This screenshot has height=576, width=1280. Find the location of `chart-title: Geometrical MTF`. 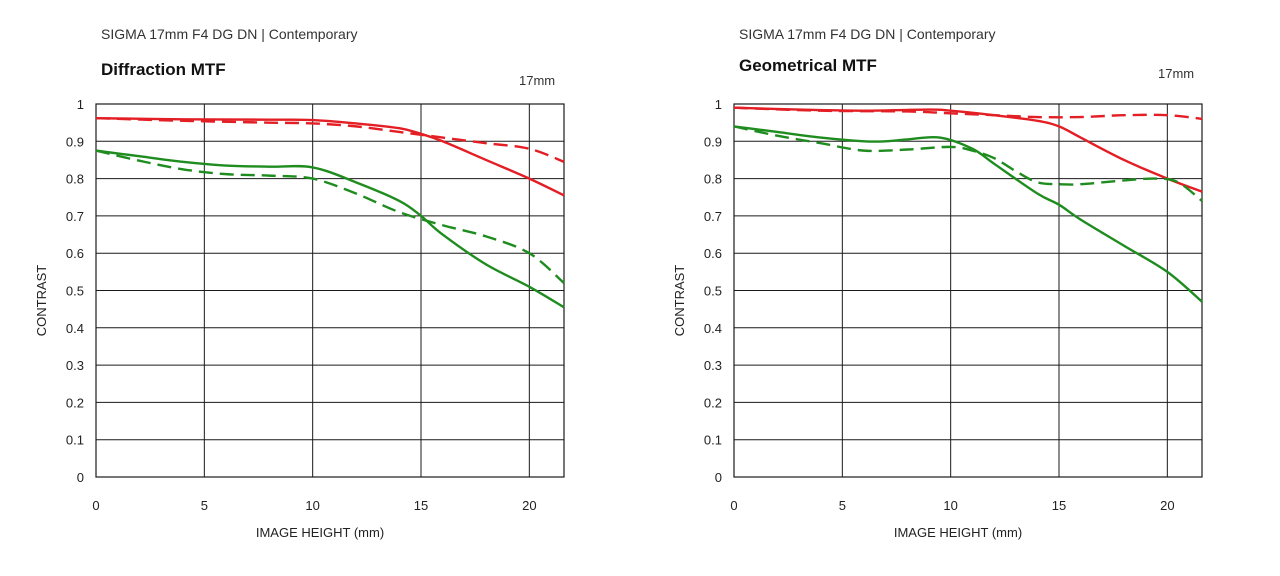

chart-title: Geometrical MTF is located at coordinates (808, 65).